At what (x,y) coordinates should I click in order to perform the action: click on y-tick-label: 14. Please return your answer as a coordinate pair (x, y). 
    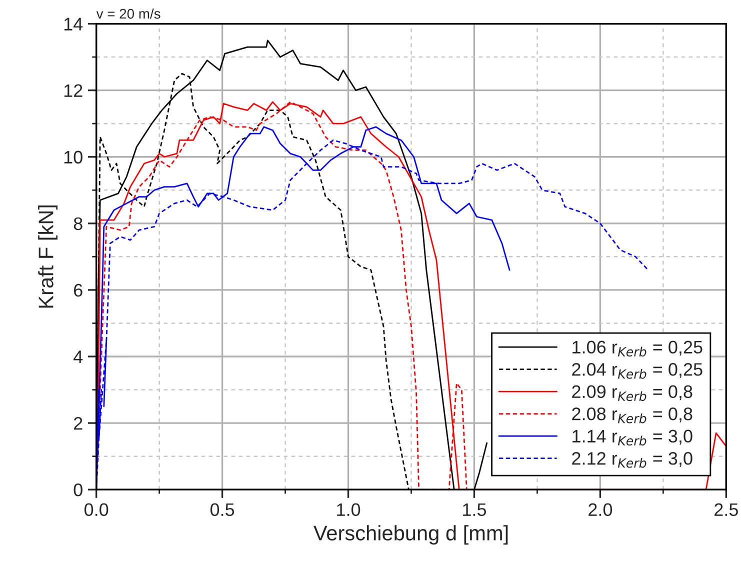
    Looking at the image, I should click on (73, 24).